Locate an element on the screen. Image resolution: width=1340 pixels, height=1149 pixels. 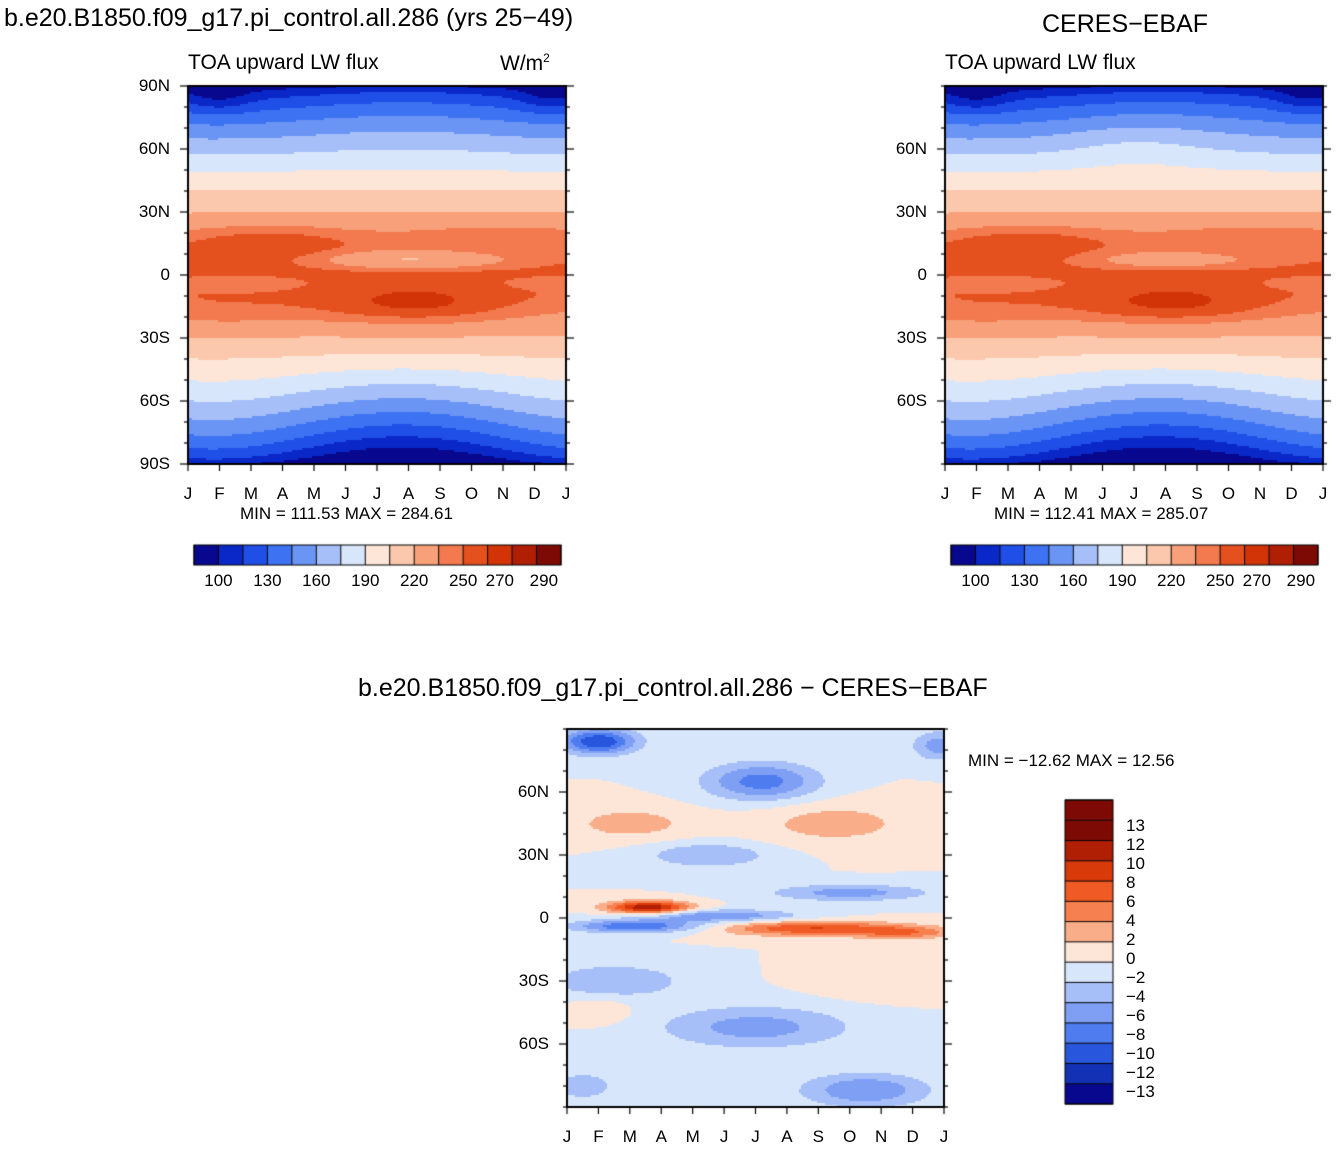
colorbar-tick-label: 13 is located at coordinates (1135, 825).